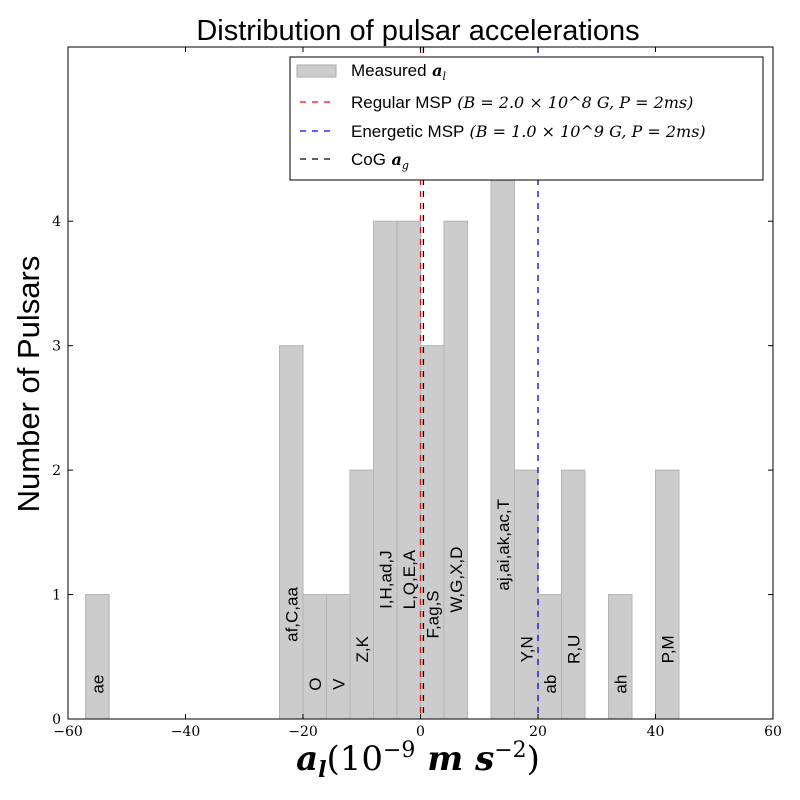 The height and width of the screenshot is (800, 800). I want to click on bin-label: L,Q,E,A, so click(409, 579).